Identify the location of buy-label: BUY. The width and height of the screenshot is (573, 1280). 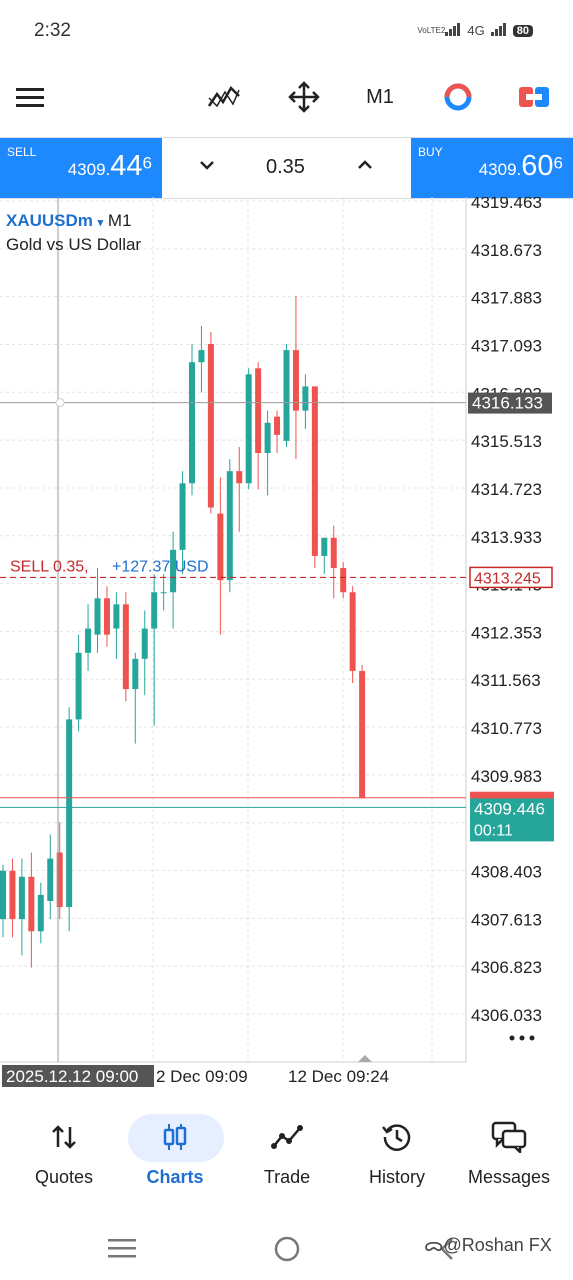
(430, 152).